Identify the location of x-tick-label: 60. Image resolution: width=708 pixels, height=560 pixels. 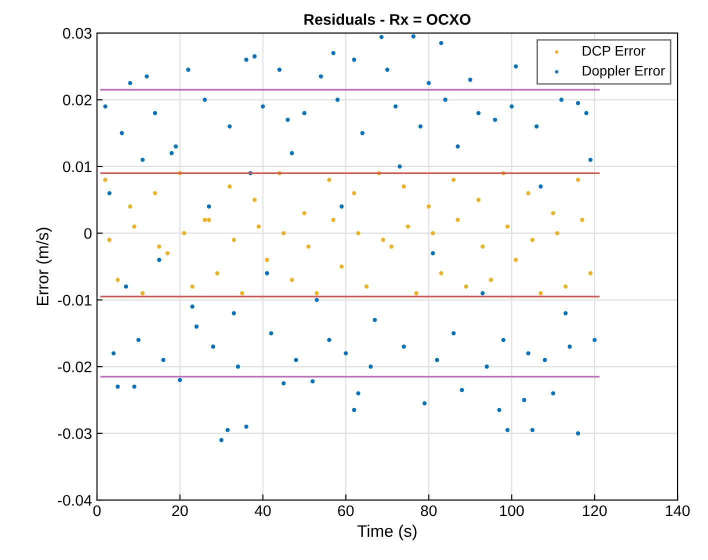
(346, 510).